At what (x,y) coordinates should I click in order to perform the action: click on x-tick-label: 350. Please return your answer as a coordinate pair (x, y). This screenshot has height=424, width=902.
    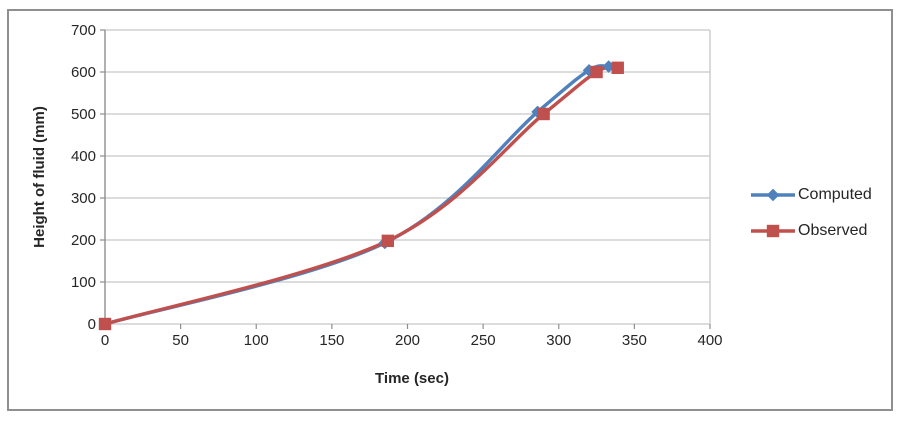
    Looking at the image, I should click on (634, 340).